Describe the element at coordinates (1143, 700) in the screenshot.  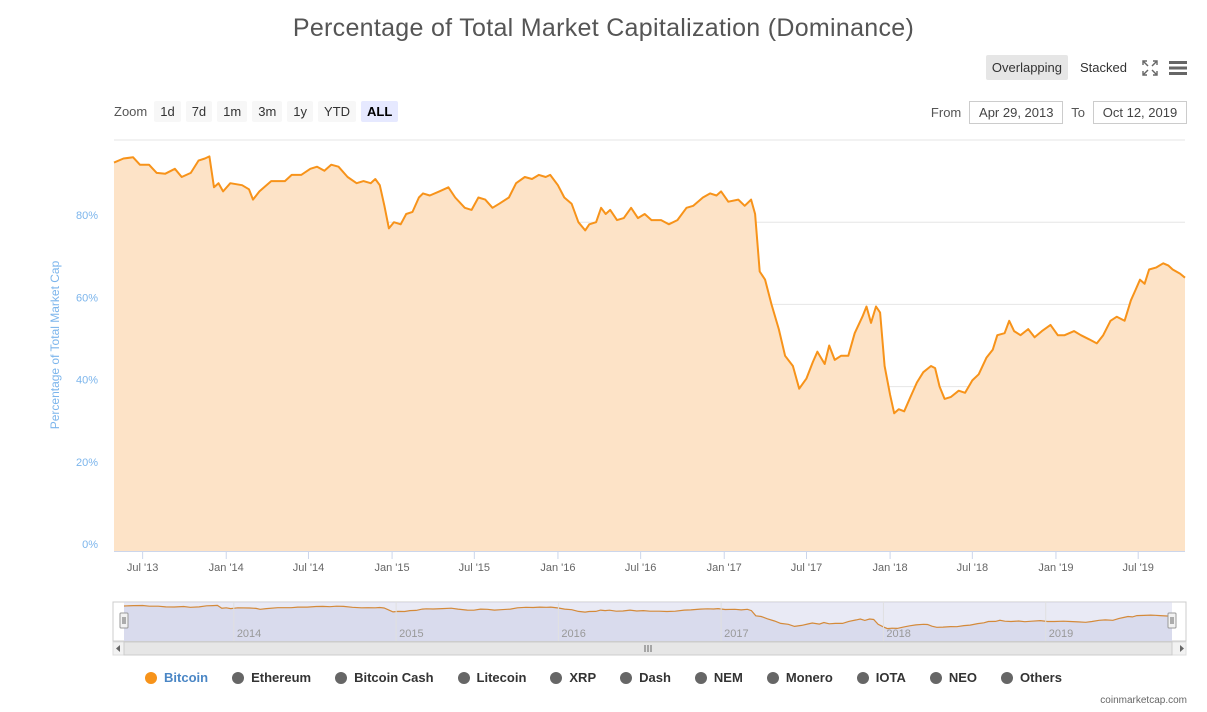
I see `credit-link: coinmarketcap.com` at that location.